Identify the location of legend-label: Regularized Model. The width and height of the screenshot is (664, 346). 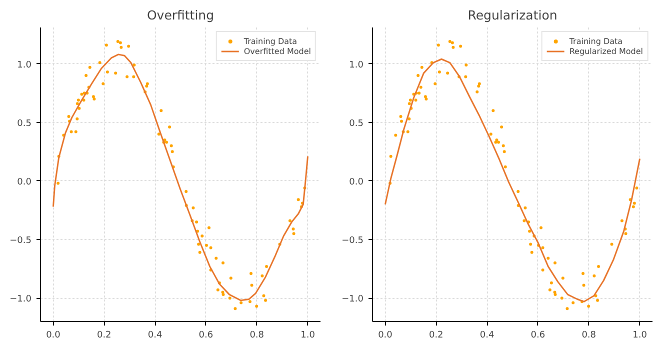
(606, 51).